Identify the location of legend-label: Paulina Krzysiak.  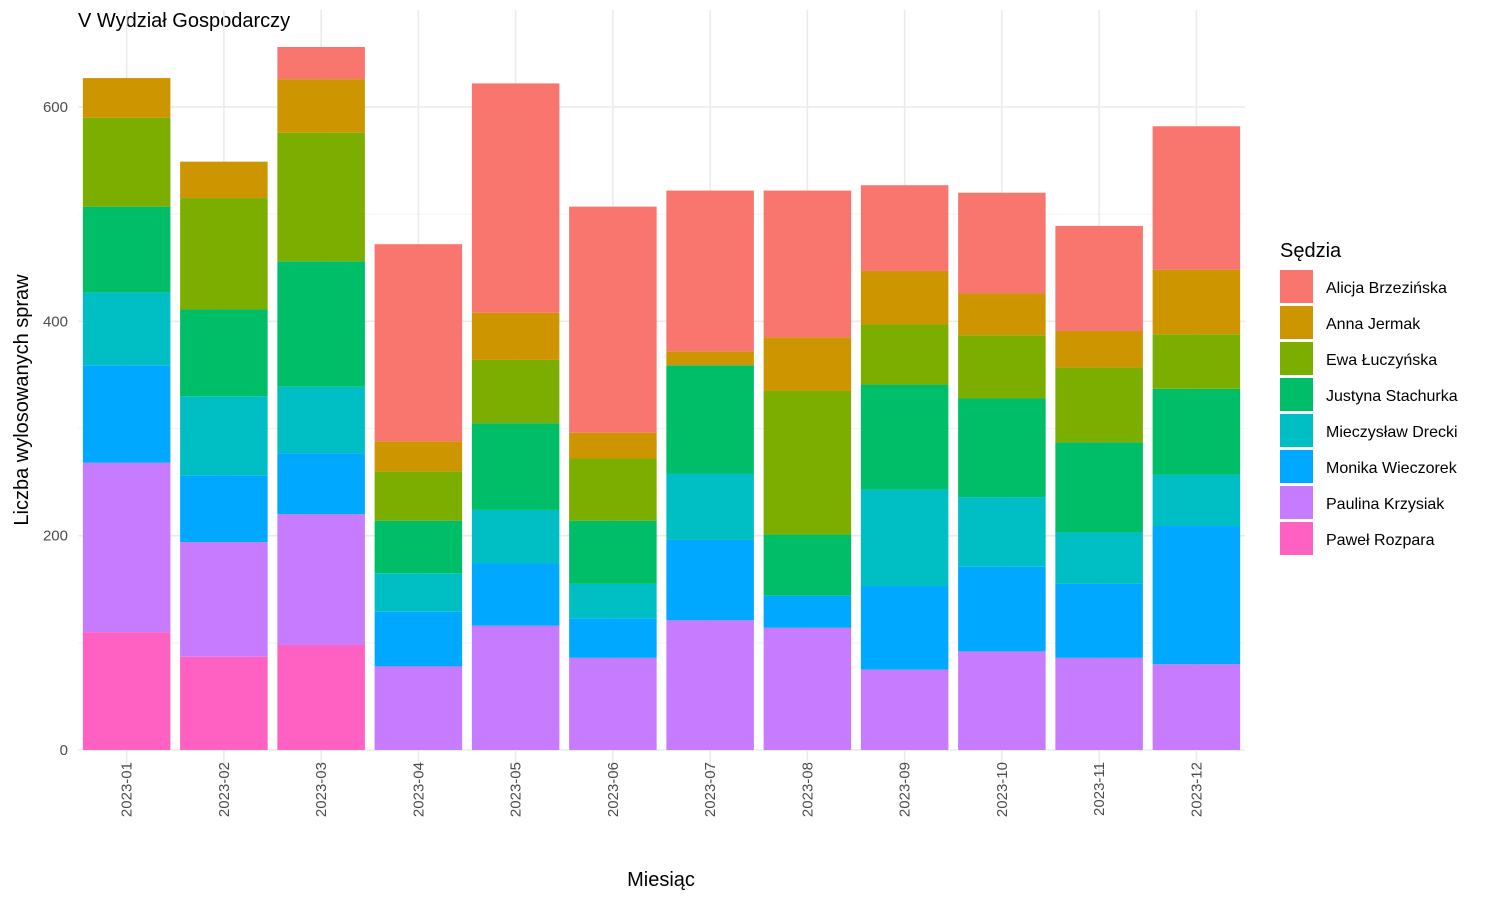
(1385, 504).